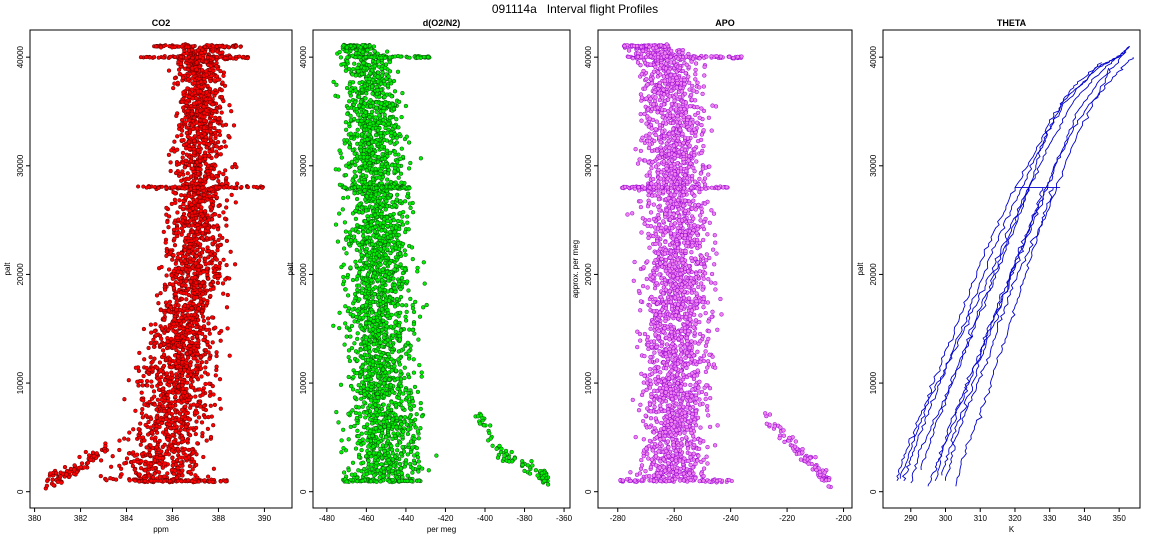 The image size is (1150, 550). I want to click on y-tick-label: 30000, so click(20, 165).